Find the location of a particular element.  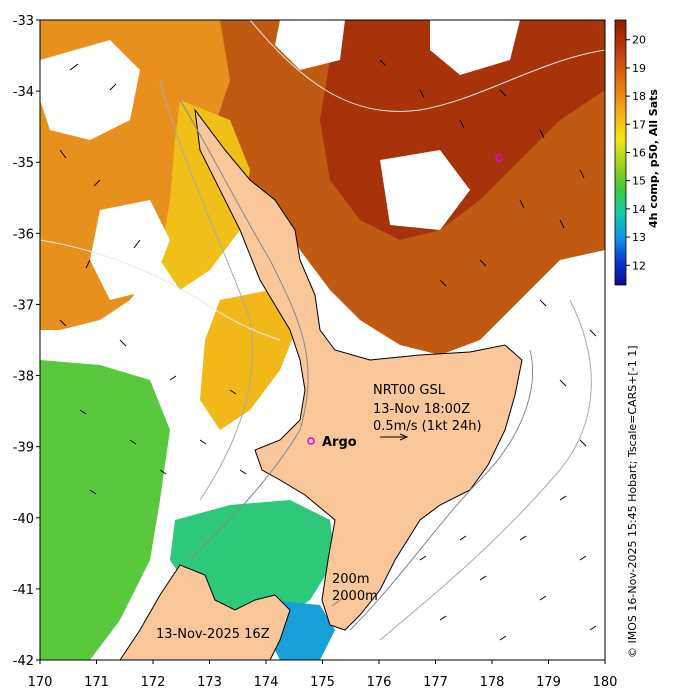

colorbar-tick-label: 17 is located at coordinates (639, 124).